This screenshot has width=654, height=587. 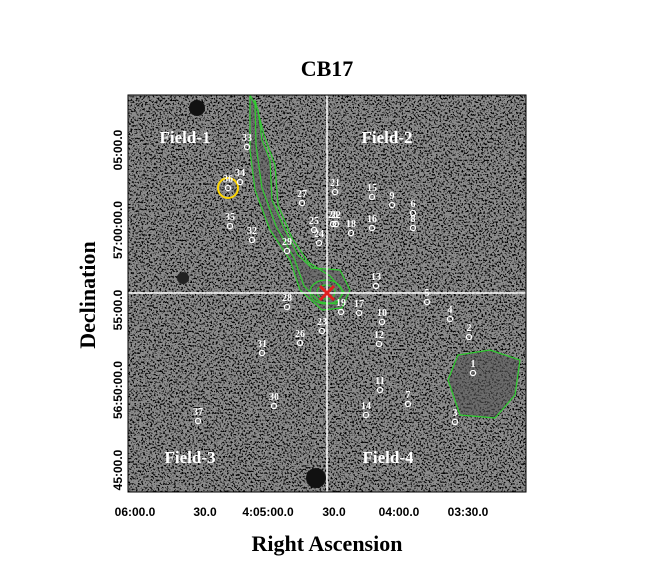 I want to click on star-label: 10, so click(x=382, y=313).